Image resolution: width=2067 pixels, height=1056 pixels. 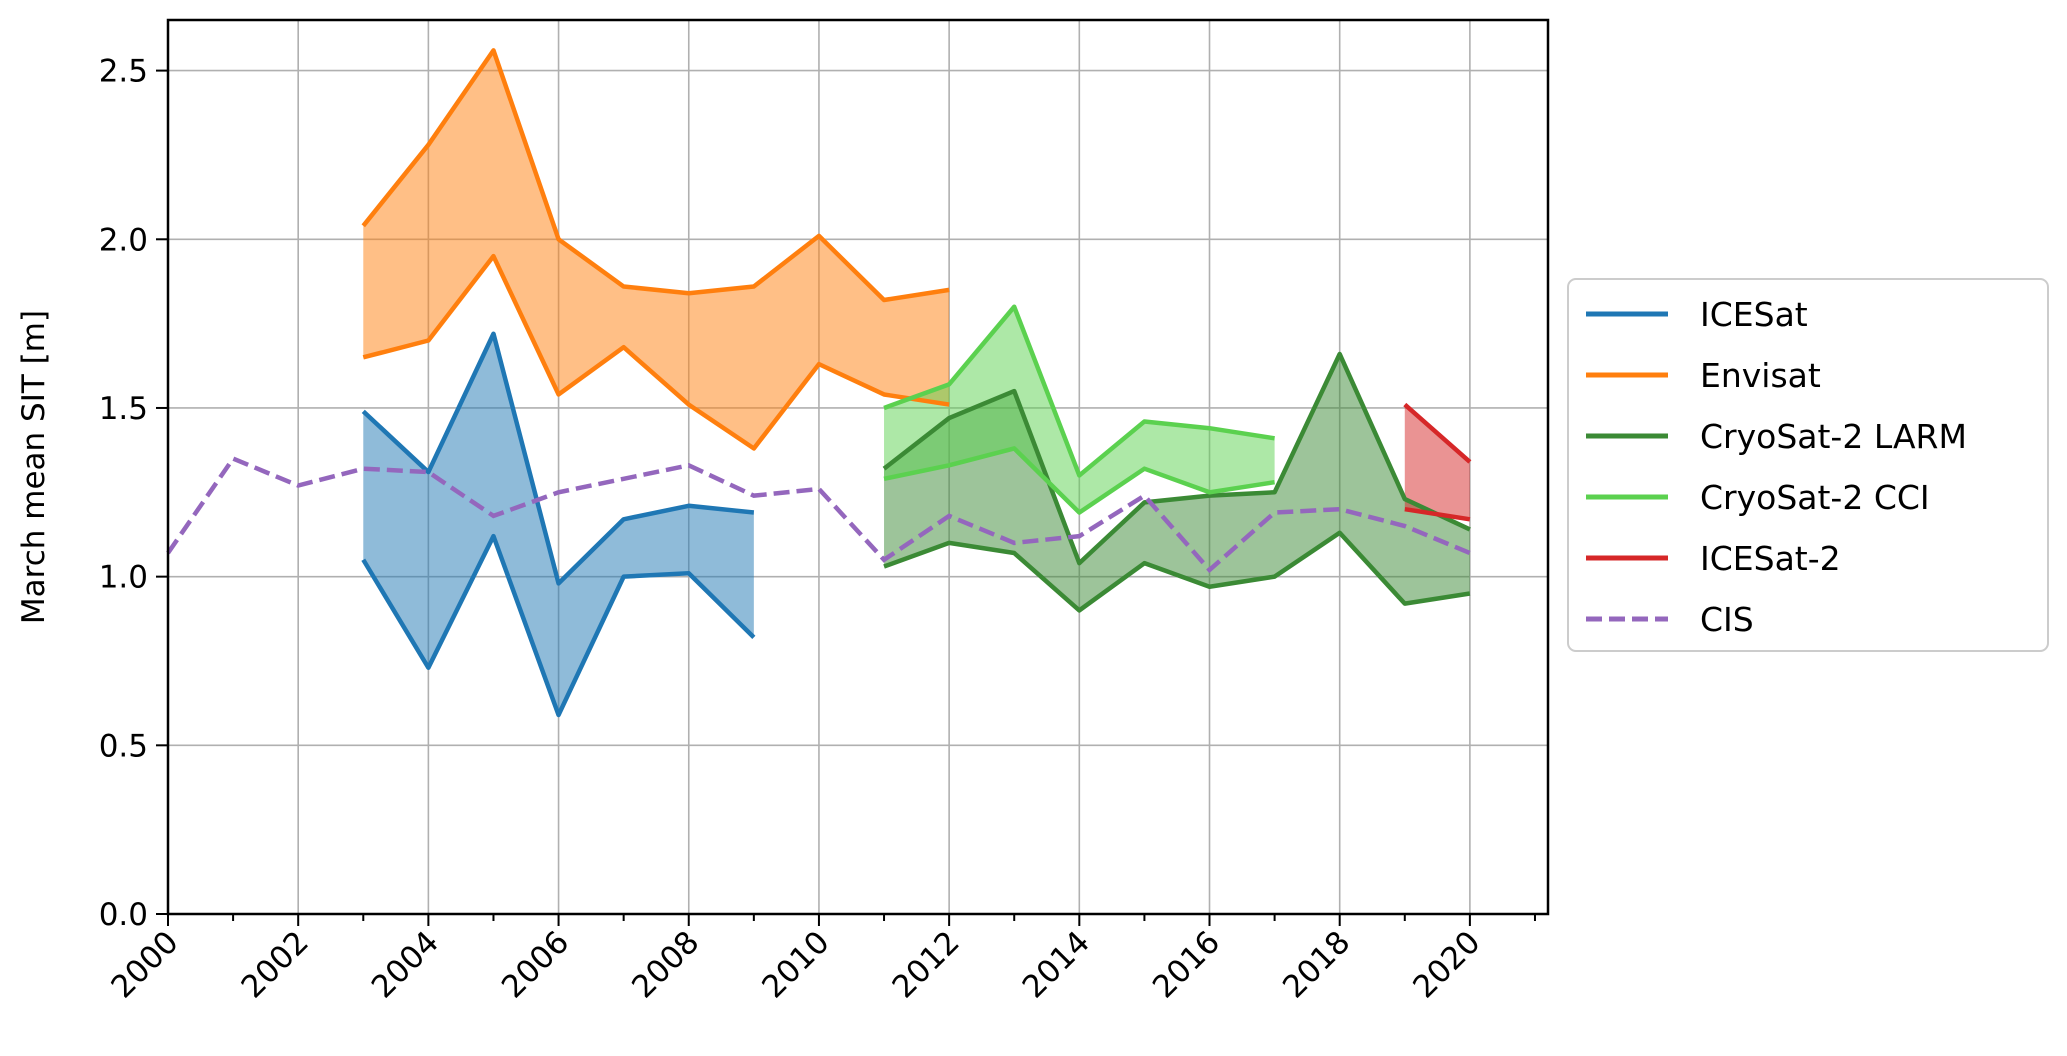 I want to click on legend-label-cis: CIS, so click(x=1727, y=619).